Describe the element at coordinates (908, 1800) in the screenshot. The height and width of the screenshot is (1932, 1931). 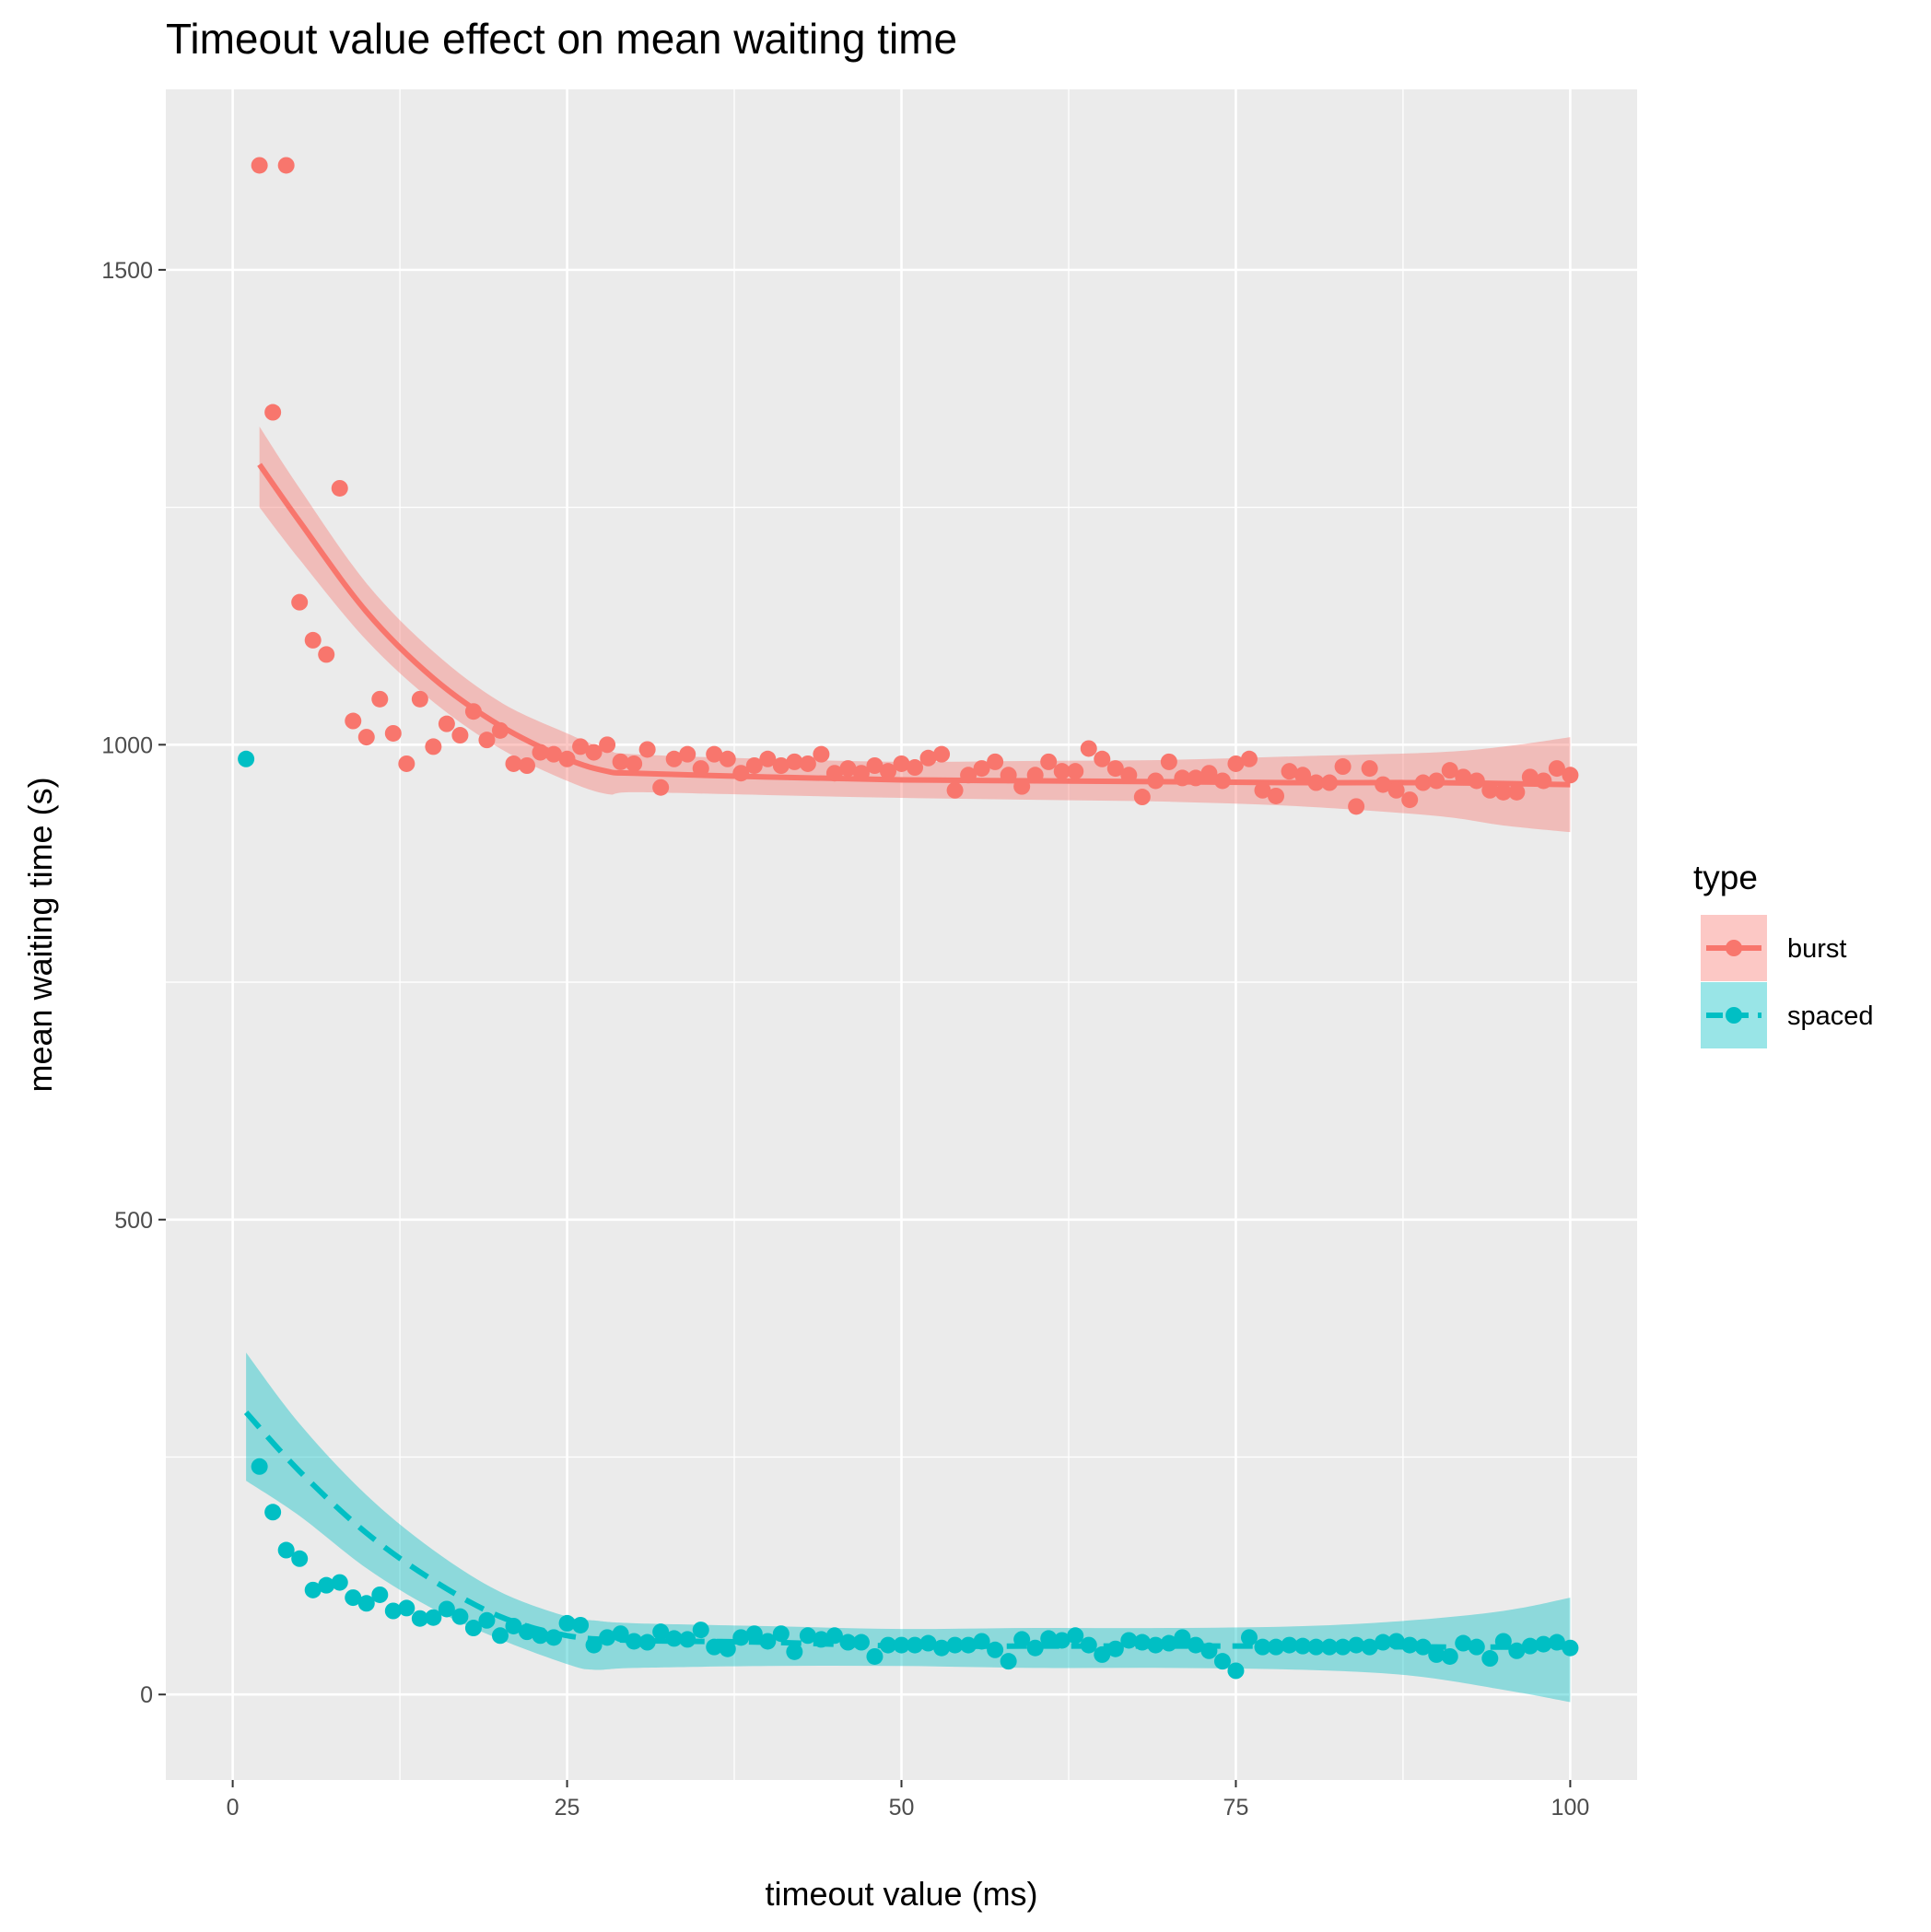
I see `x-axis: 0 25 50 75 100` at that location.